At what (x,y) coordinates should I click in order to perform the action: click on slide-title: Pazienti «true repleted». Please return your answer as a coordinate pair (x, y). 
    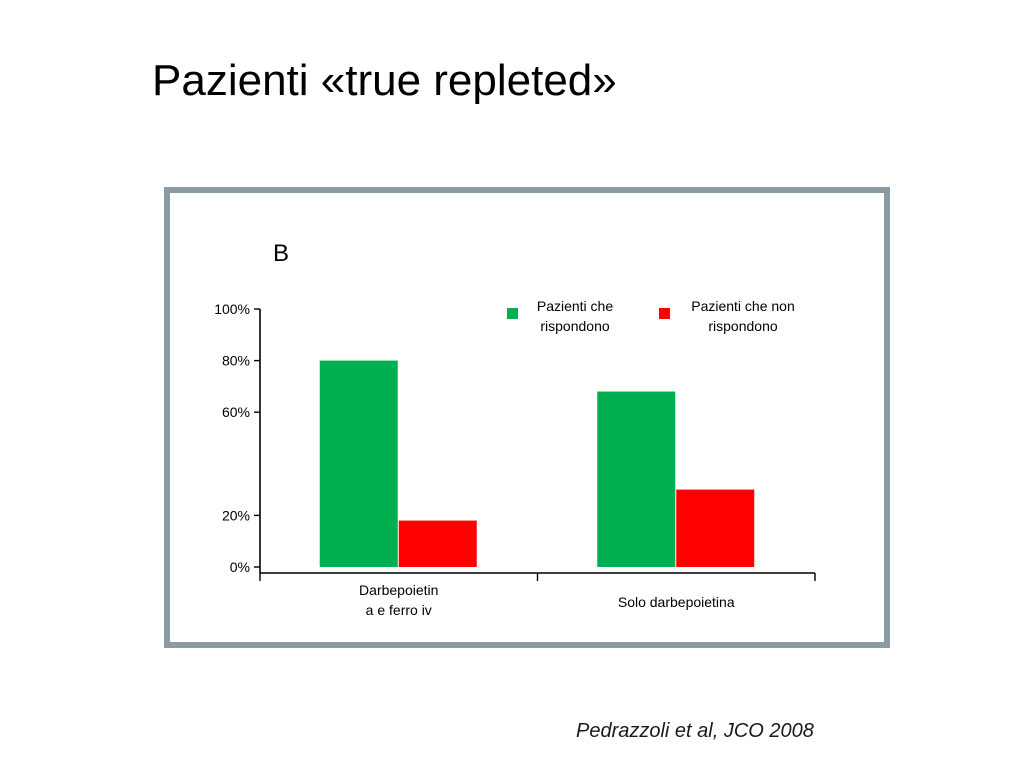
    Looking at the image, I should click on (384, 80).